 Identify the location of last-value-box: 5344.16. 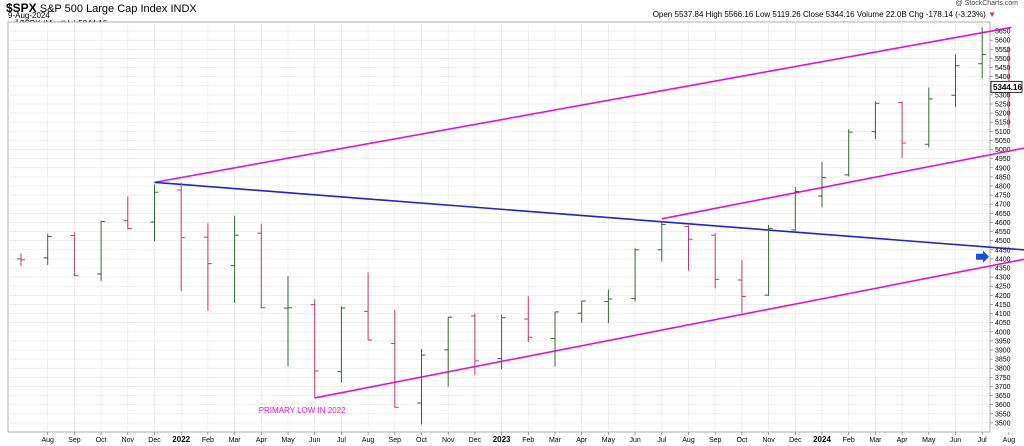
(1006, 86).